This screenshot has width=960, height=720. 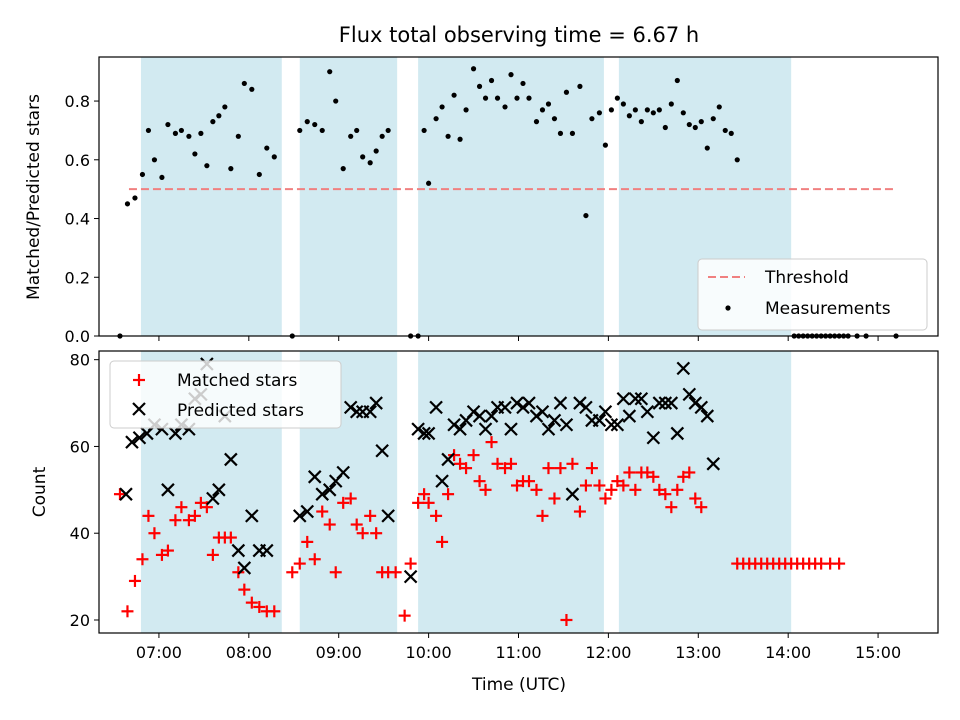 I want to click on xtick-label: 14:00, so click(x=788, y=652).